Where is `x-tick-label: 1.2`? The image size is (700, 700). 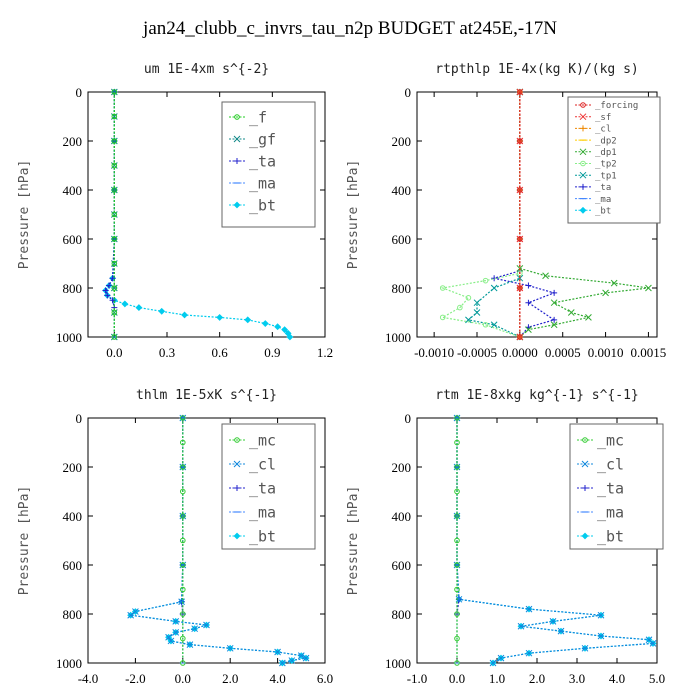
x-tick-label: 1.2 is located at coordinates (325, 352).